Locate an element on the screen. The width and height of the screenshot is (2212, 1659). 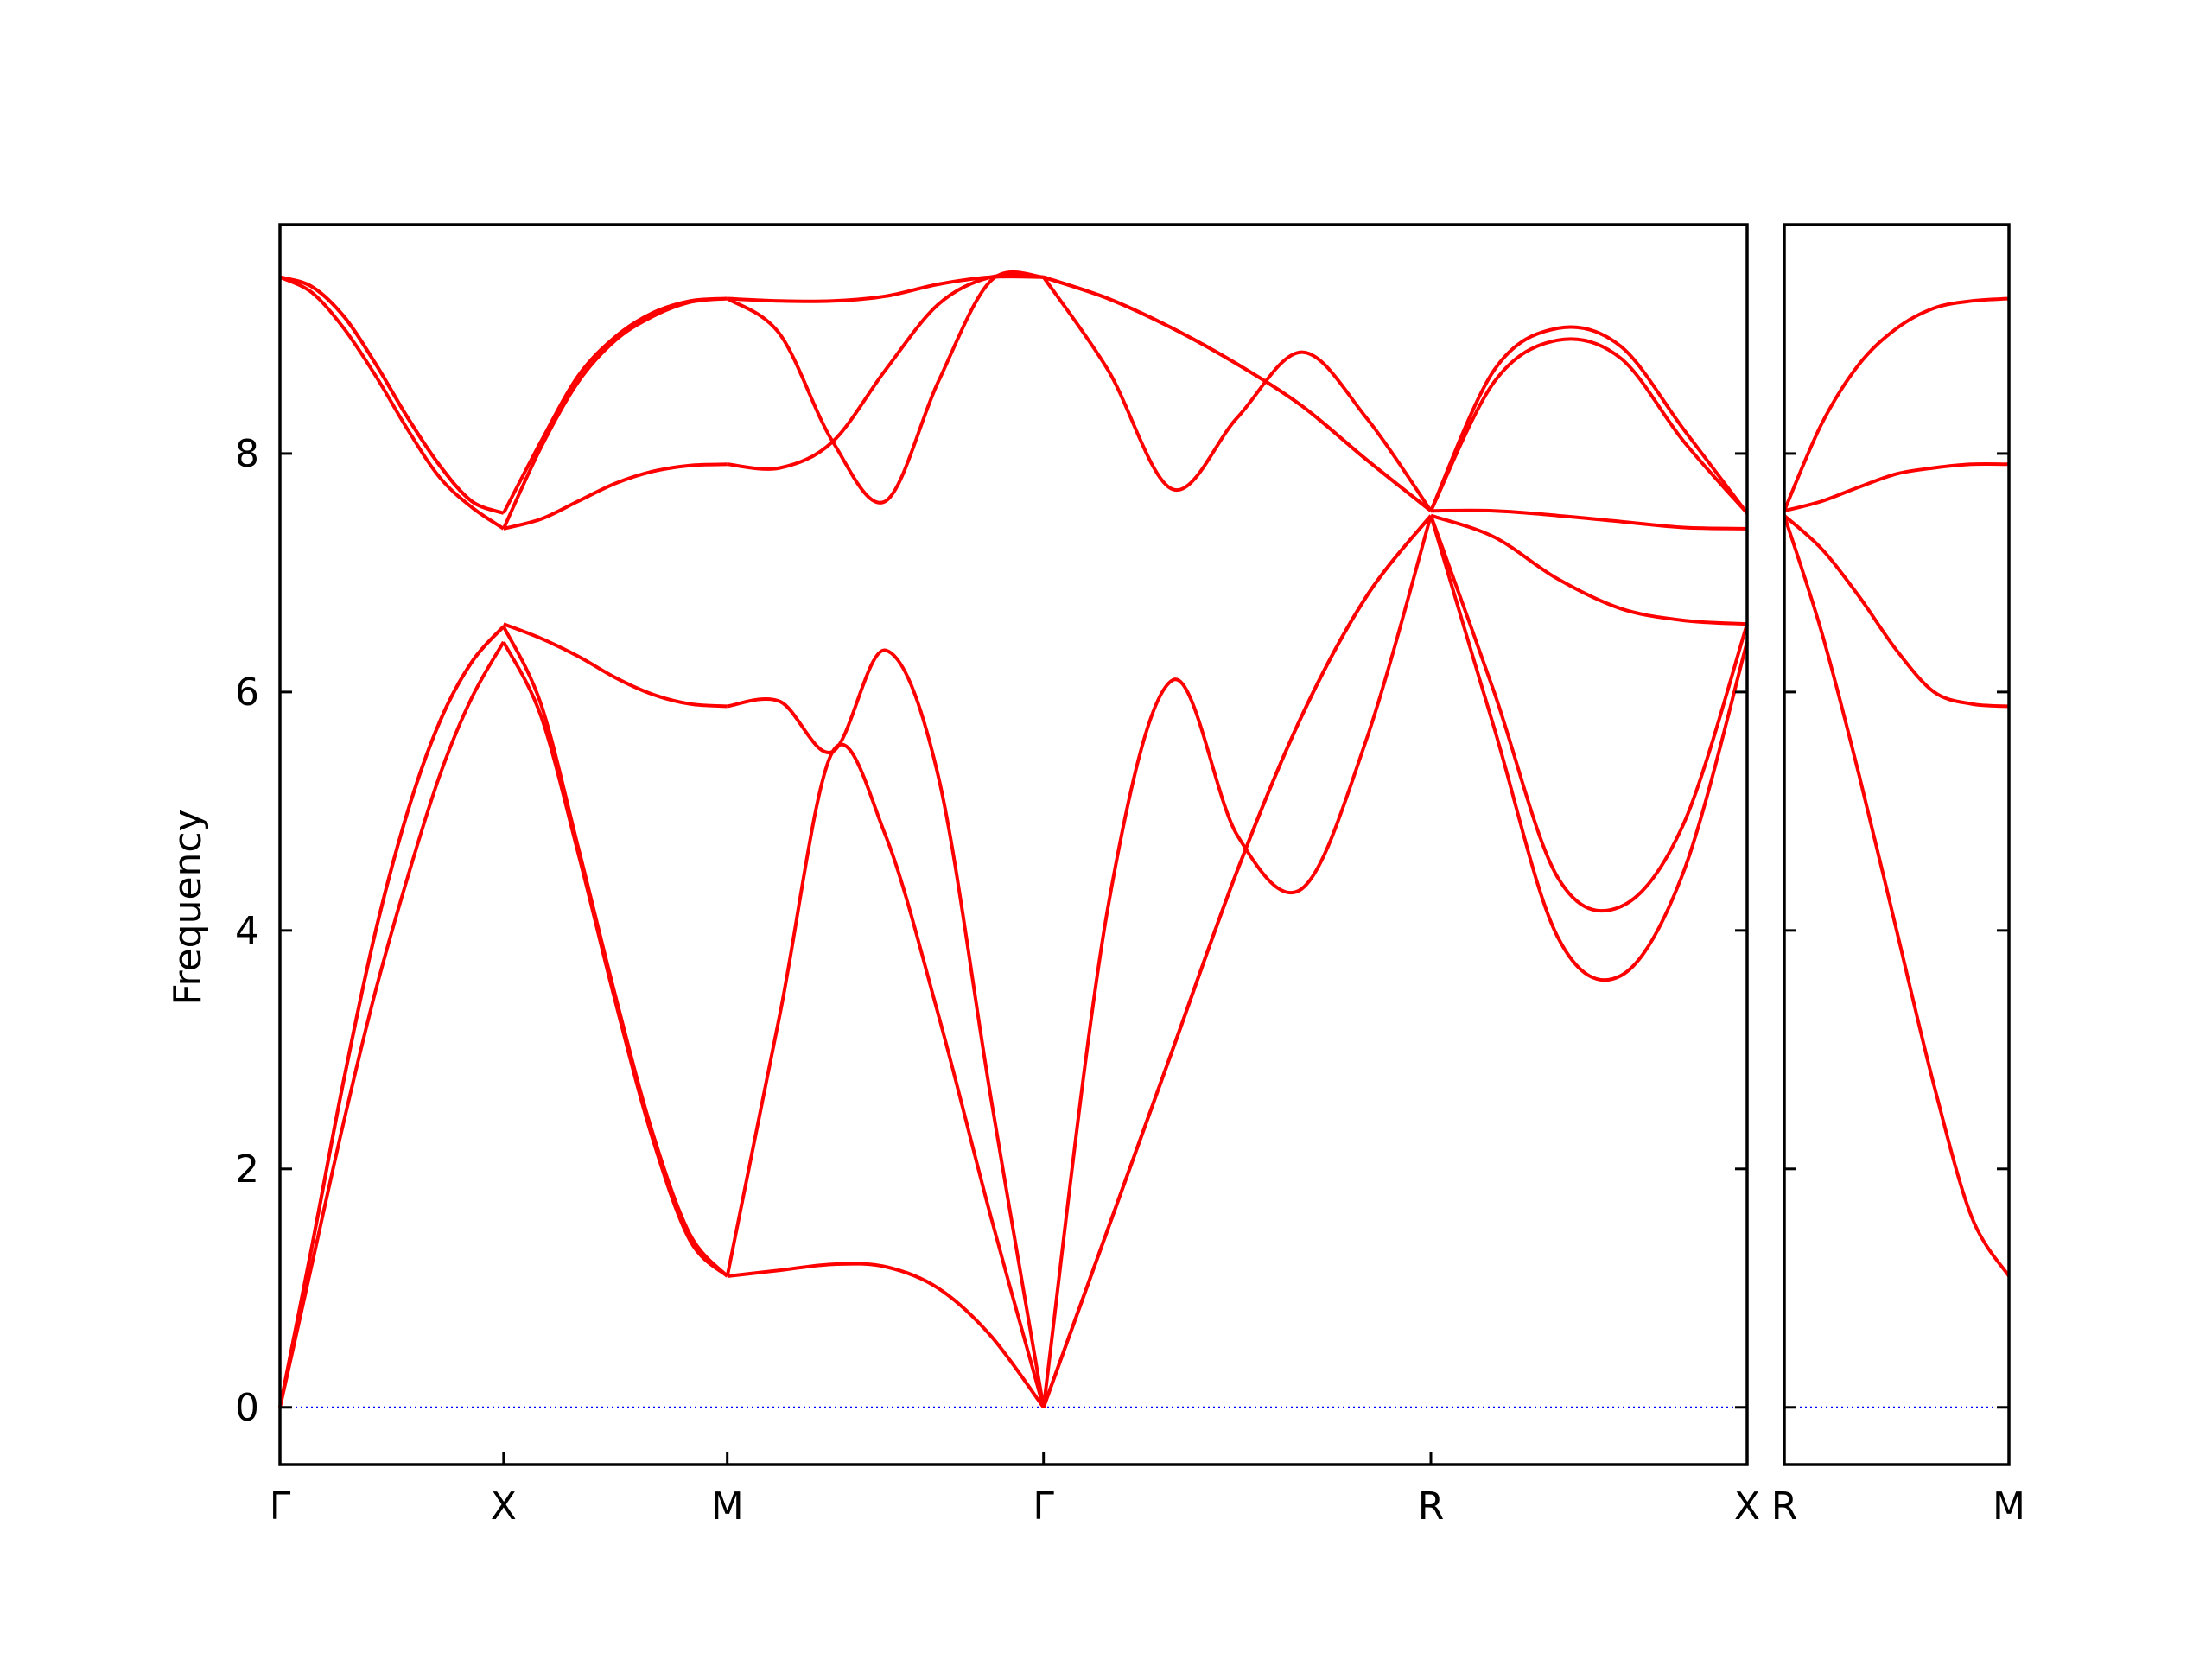
y-tick-label: 6 is located at coordinates (247, 693).